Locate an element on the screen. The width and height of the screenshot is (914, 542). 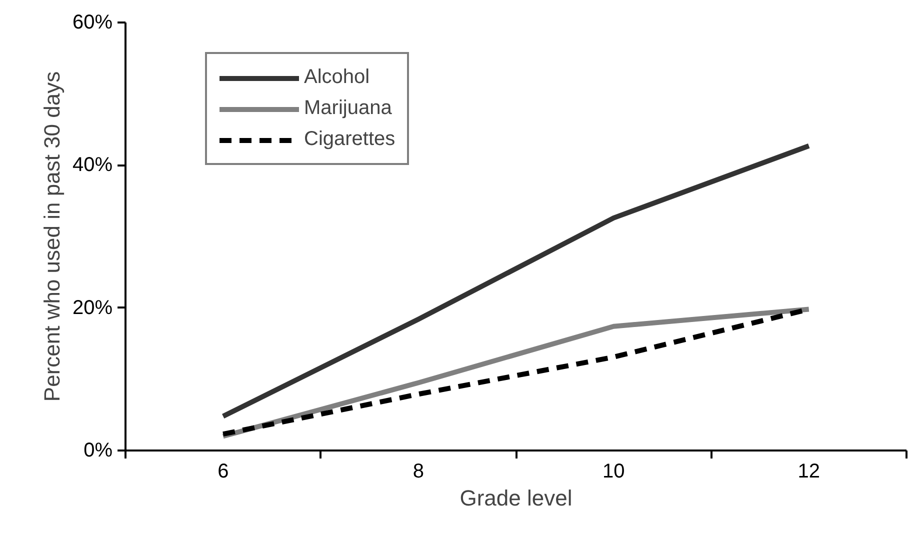
x-axis-title: Grade level is located at coordinates (516, 498).